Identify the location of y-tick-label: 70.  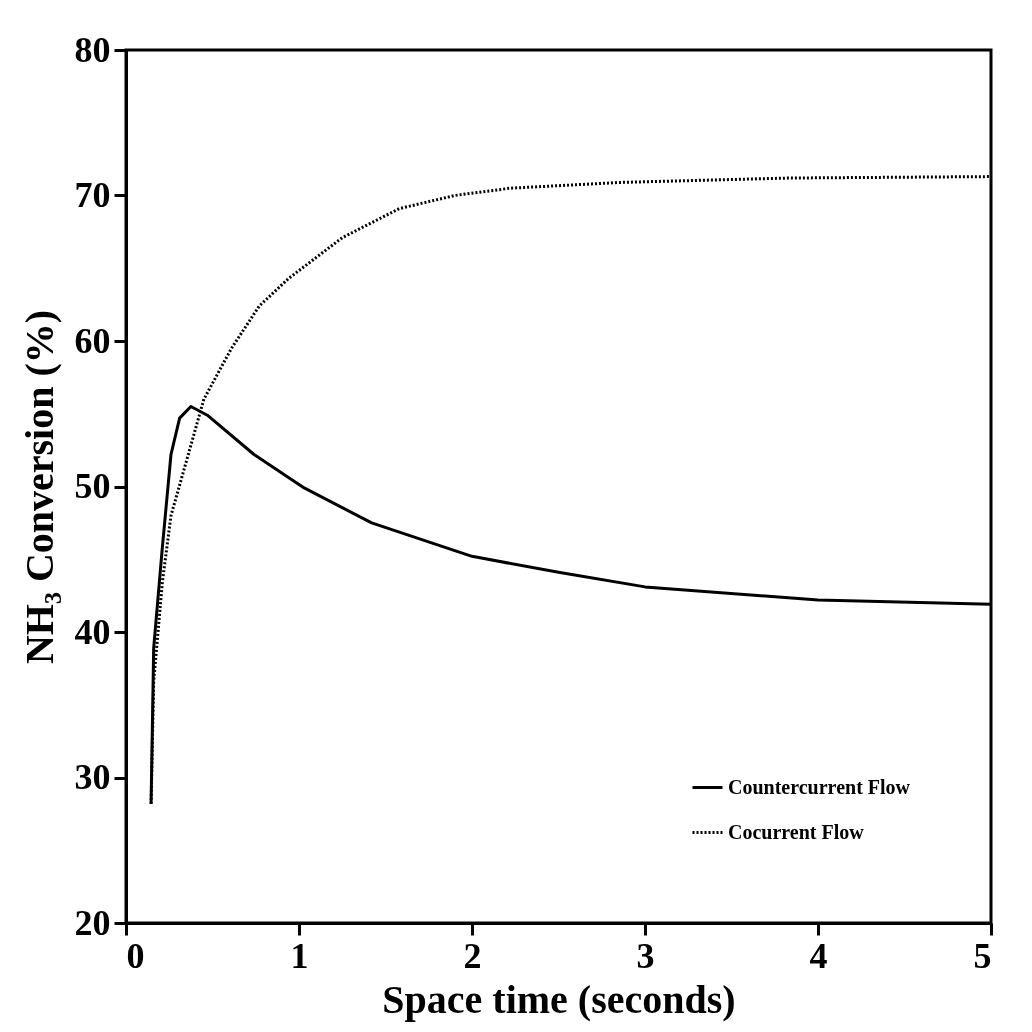
(92, 195).